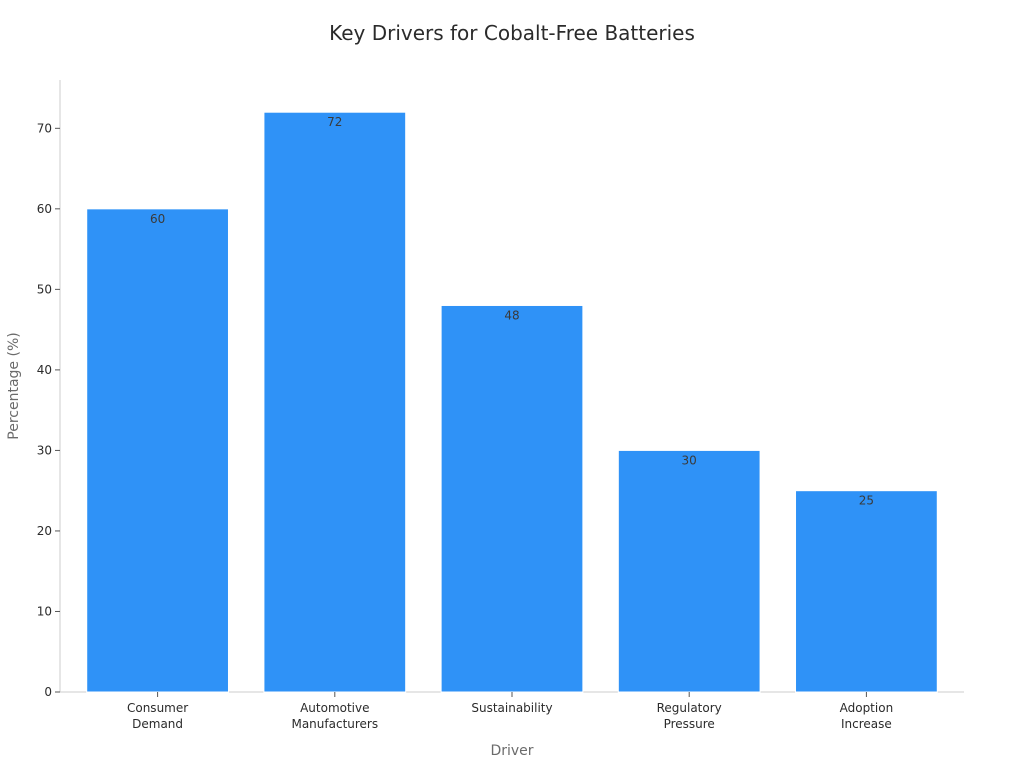 This screenshot has height=768, width=1024. What do you see at coordinates (44, 531) in the screenshot?
I see `y-tick-label: 20` at bounding box center [44, 531].